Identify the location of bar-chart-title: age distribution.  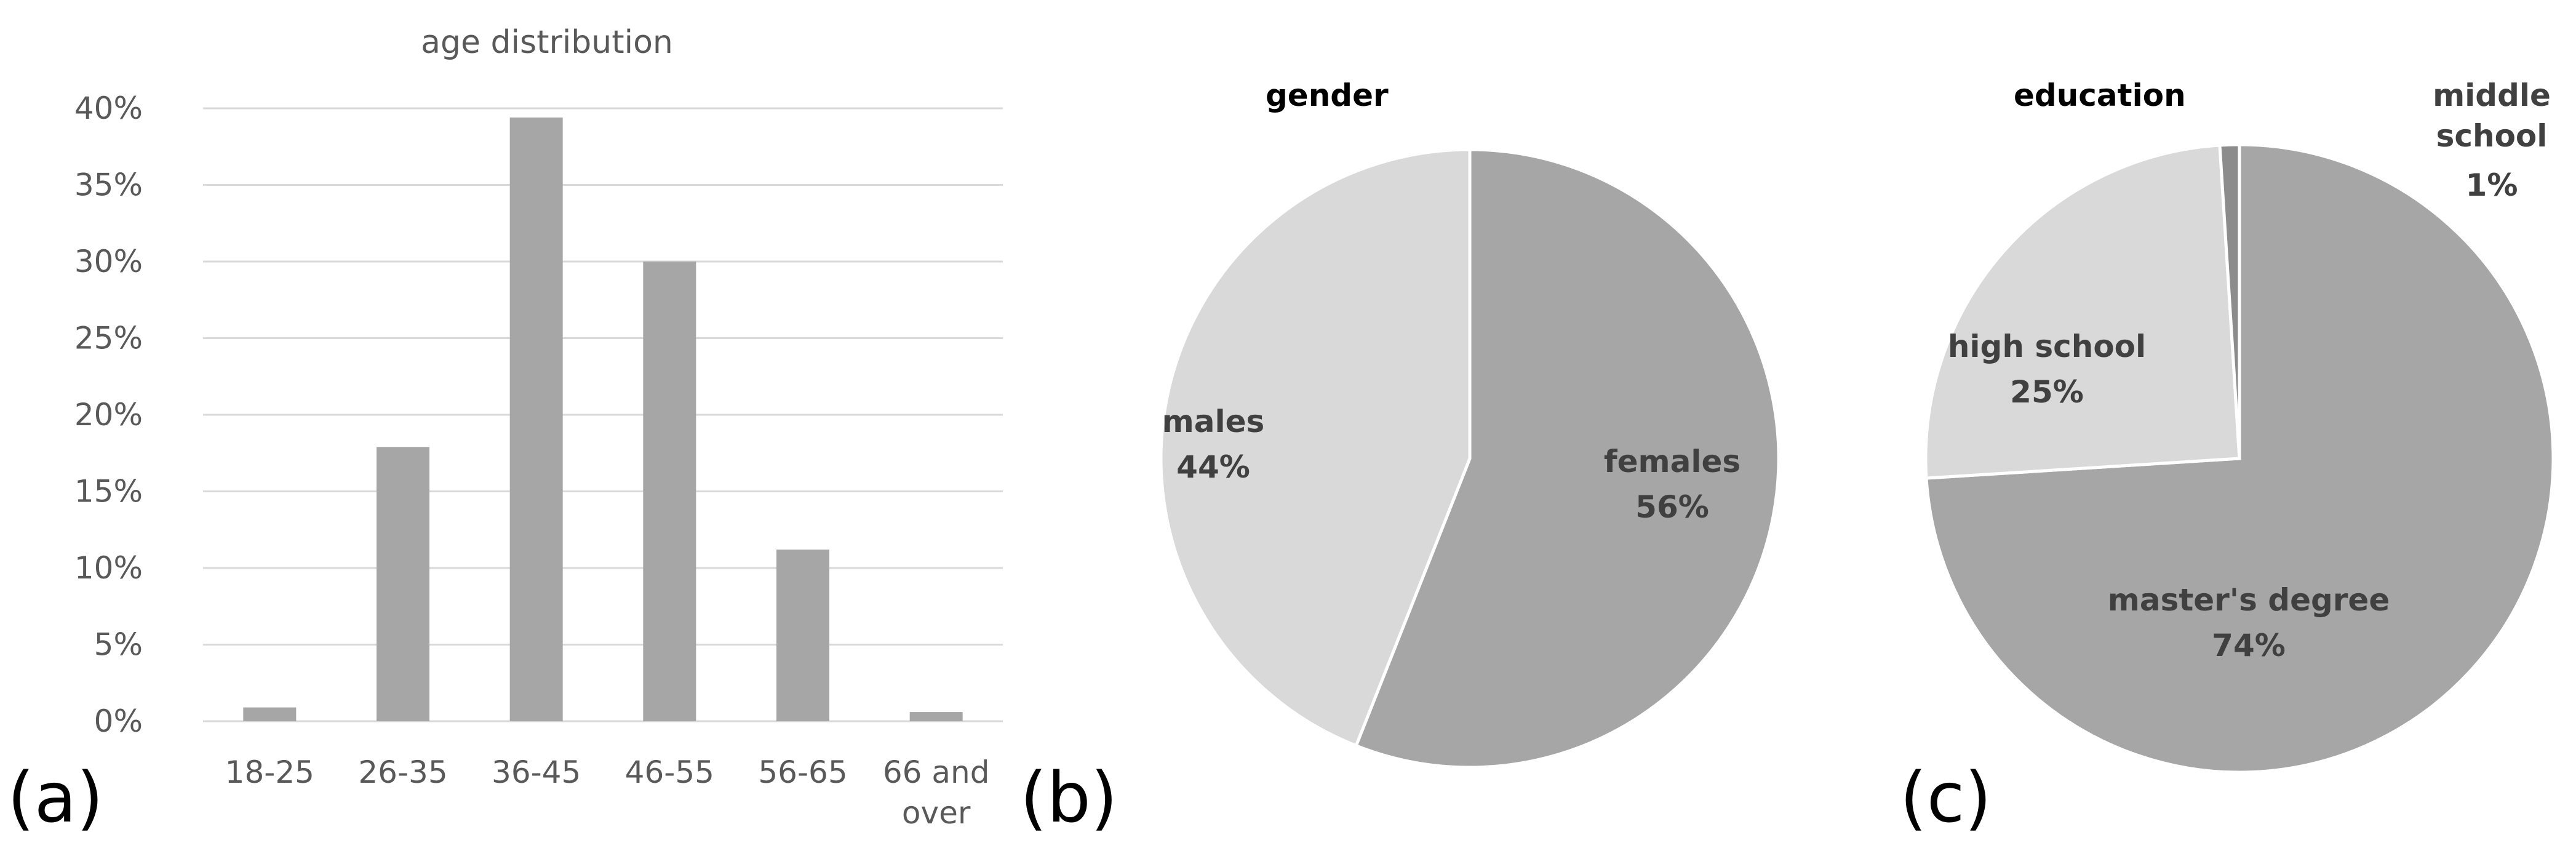
(547, 42).